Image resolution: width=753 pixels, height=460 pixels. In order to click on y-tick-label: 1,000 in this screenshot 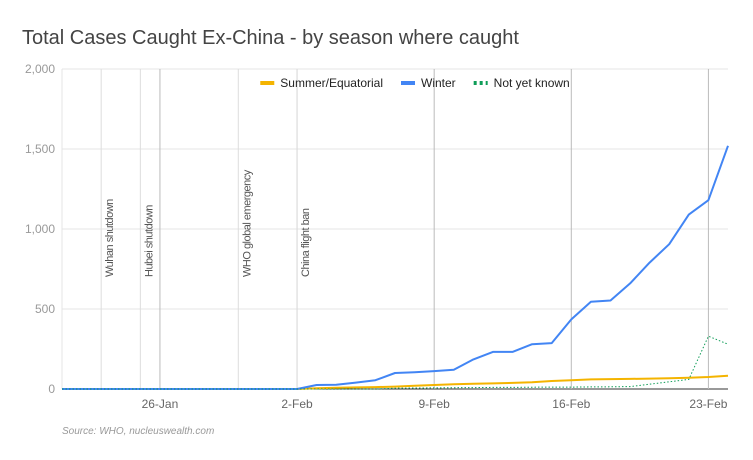, I will do `click(40, 229)`.